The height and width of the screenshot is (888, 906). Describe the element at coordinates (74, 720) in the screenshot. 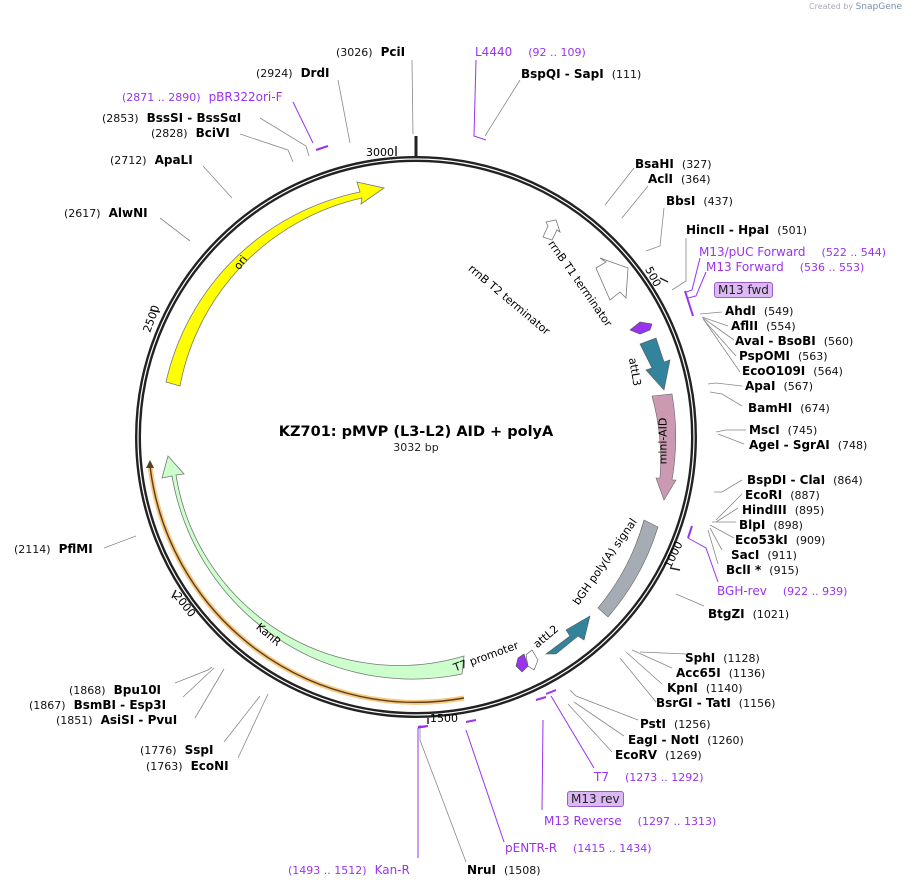

I see `enzyme-position: (1851)` at that location.